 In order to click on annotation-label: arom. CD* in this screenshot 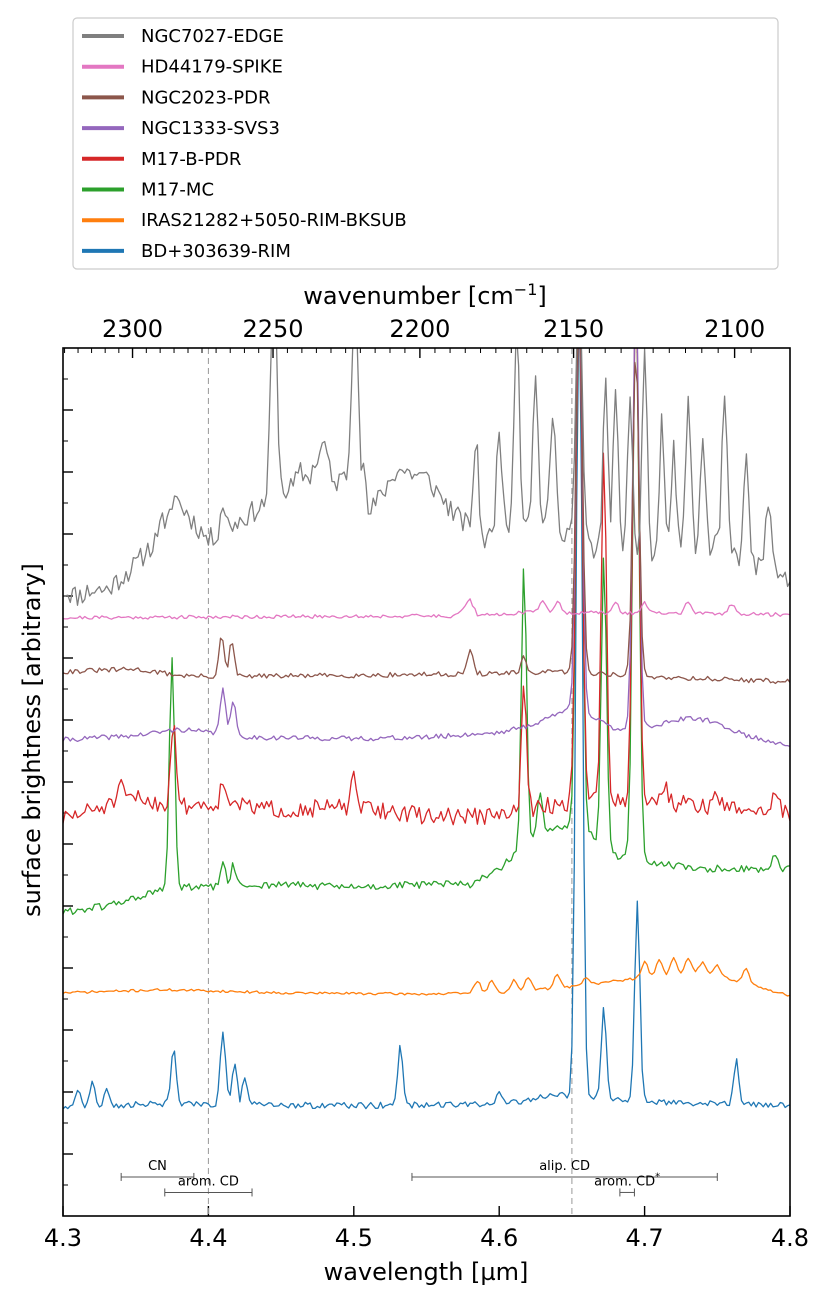, I will do `click(627, 1180)`.